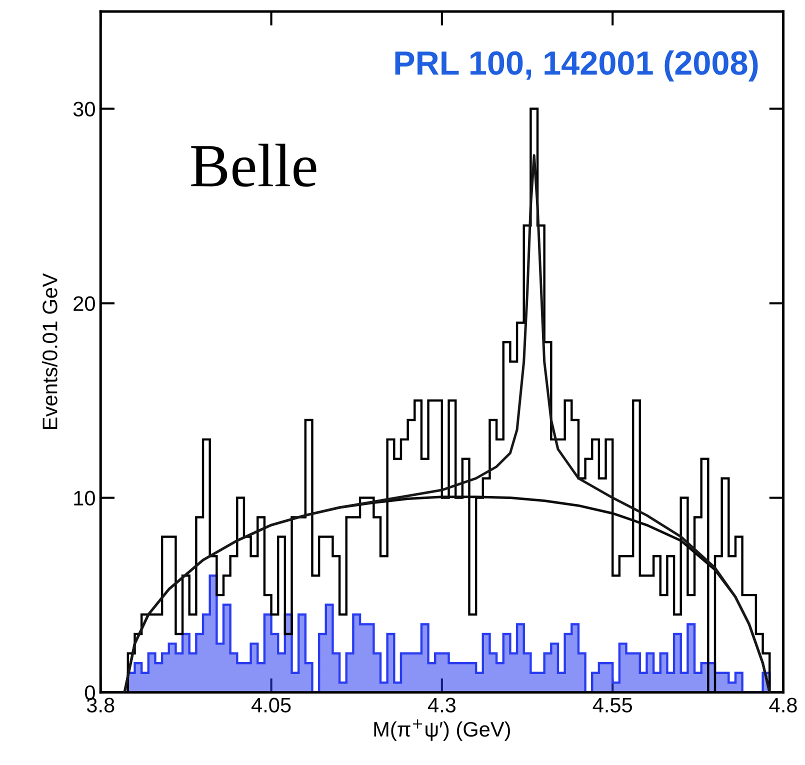 The width and height of the screenshot is (805, 765). What do you see at coordinates (442, 730) in the screenshot?
I see `x-axis-title: M(π$^{+}$ψ′) (GeV)` at bounding box center [442, 730].